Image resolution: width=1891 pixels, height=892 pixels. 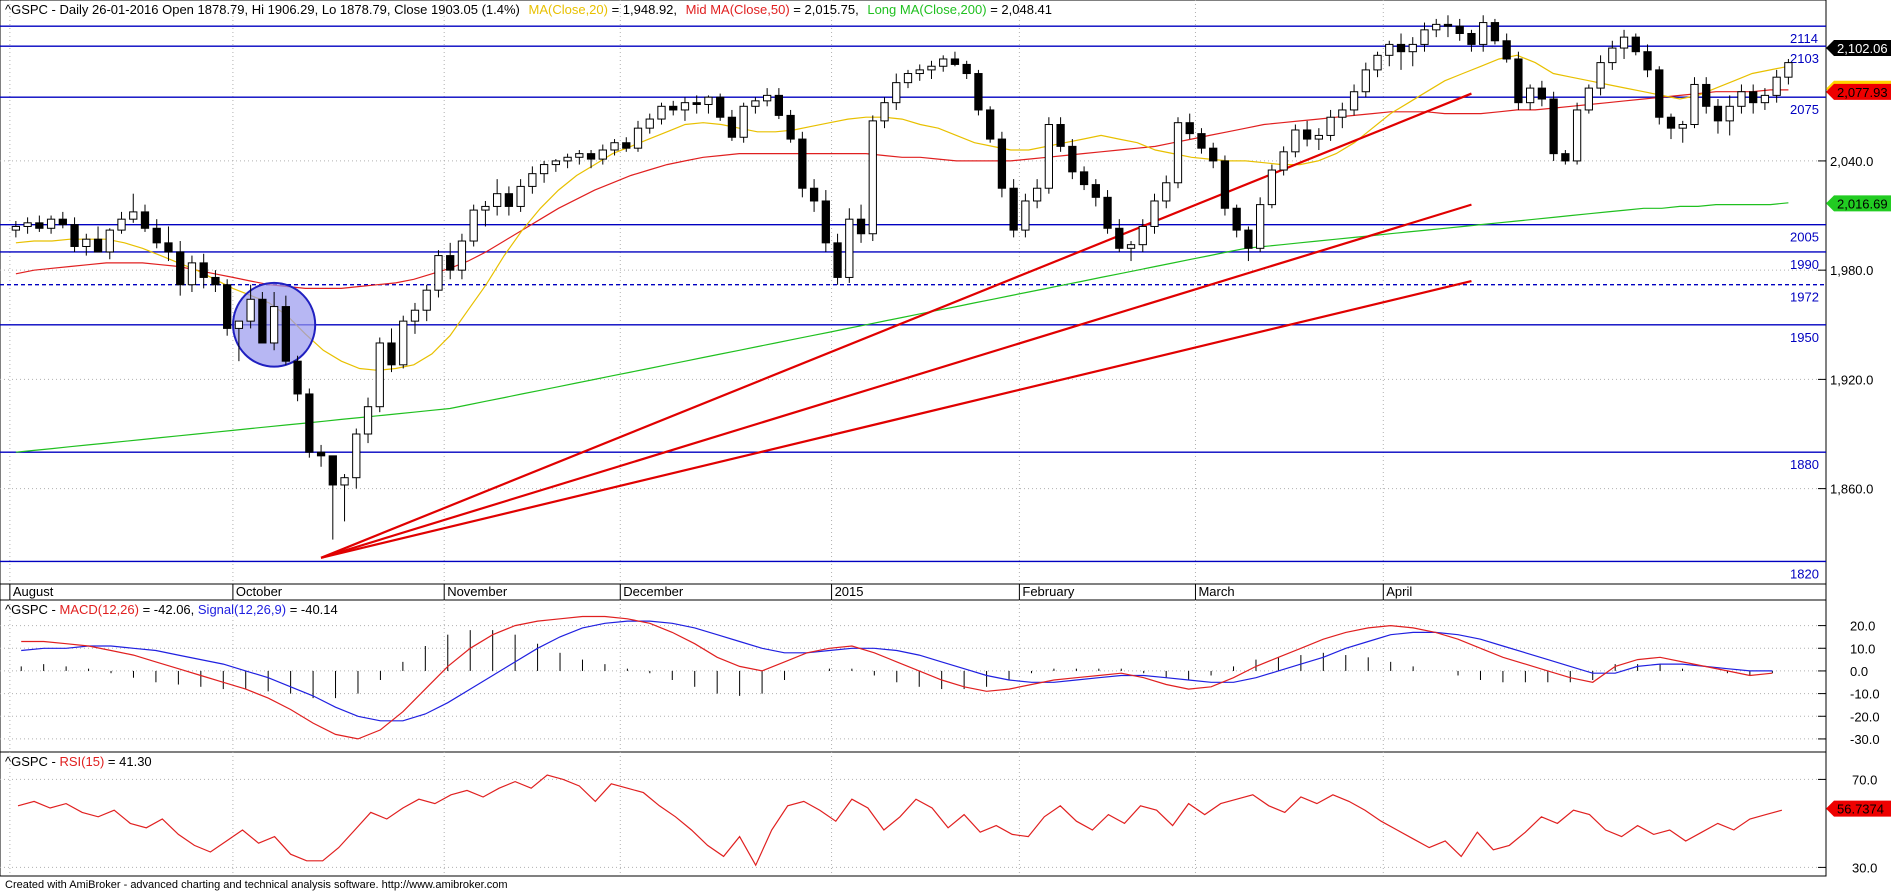 What do you see at coordinates (130, 761) in the screenshot?
I see `rsi-legend-value: = 41.30` at bounding box center [130, 761].